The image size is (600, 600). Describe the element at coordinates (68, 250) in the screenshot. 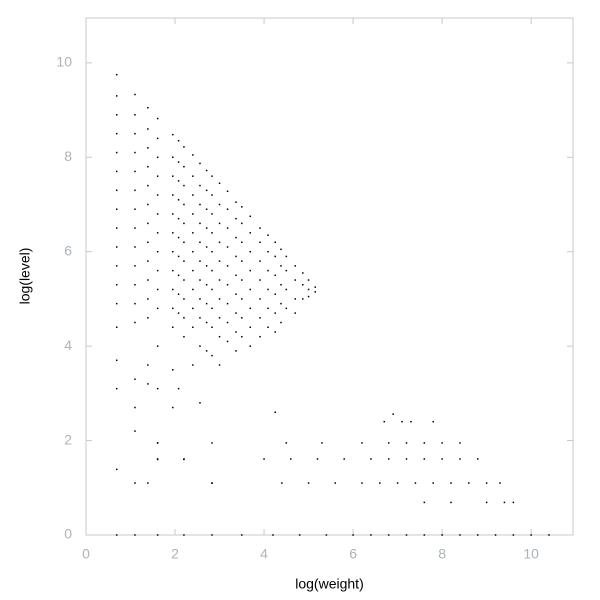

I see `y-tick-label: 6` at that location.